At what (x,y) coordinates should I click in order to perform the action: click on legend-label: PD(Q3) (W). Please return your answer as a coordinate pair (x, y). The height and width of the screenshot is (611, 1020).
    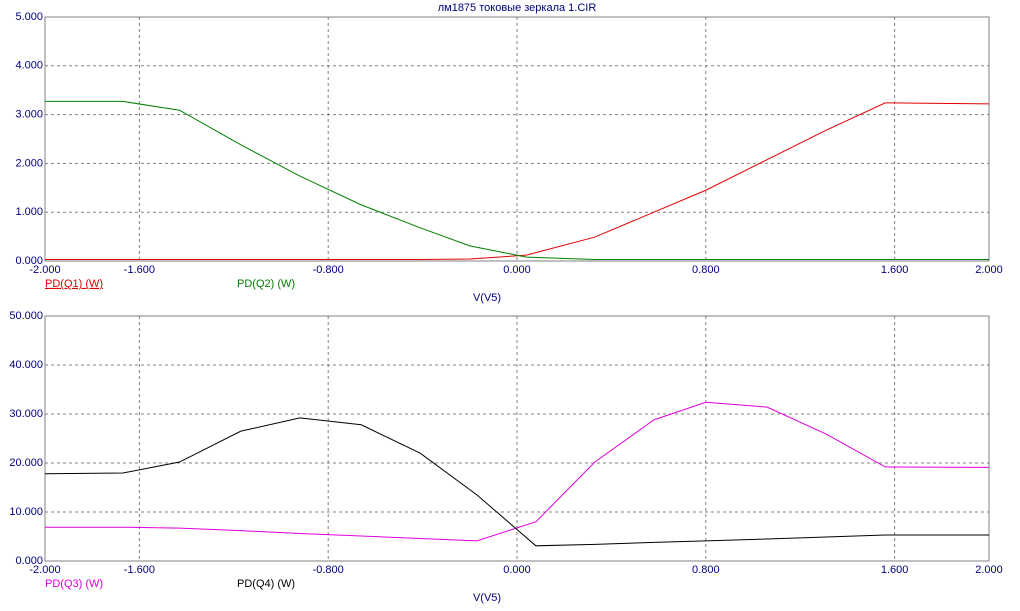
    Looking at the image, I should click on (74, 584).